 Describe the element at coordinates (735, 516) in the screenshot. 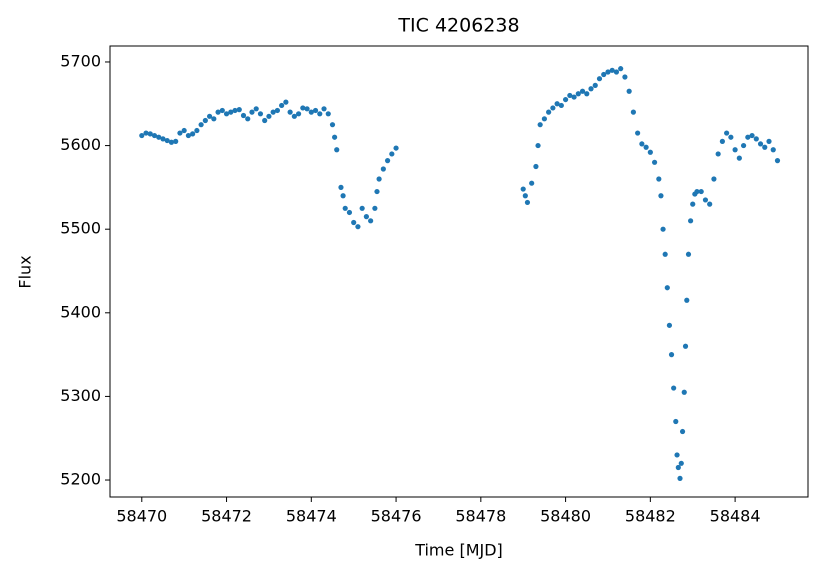

I see `x-tick-label: 58484` at that location.